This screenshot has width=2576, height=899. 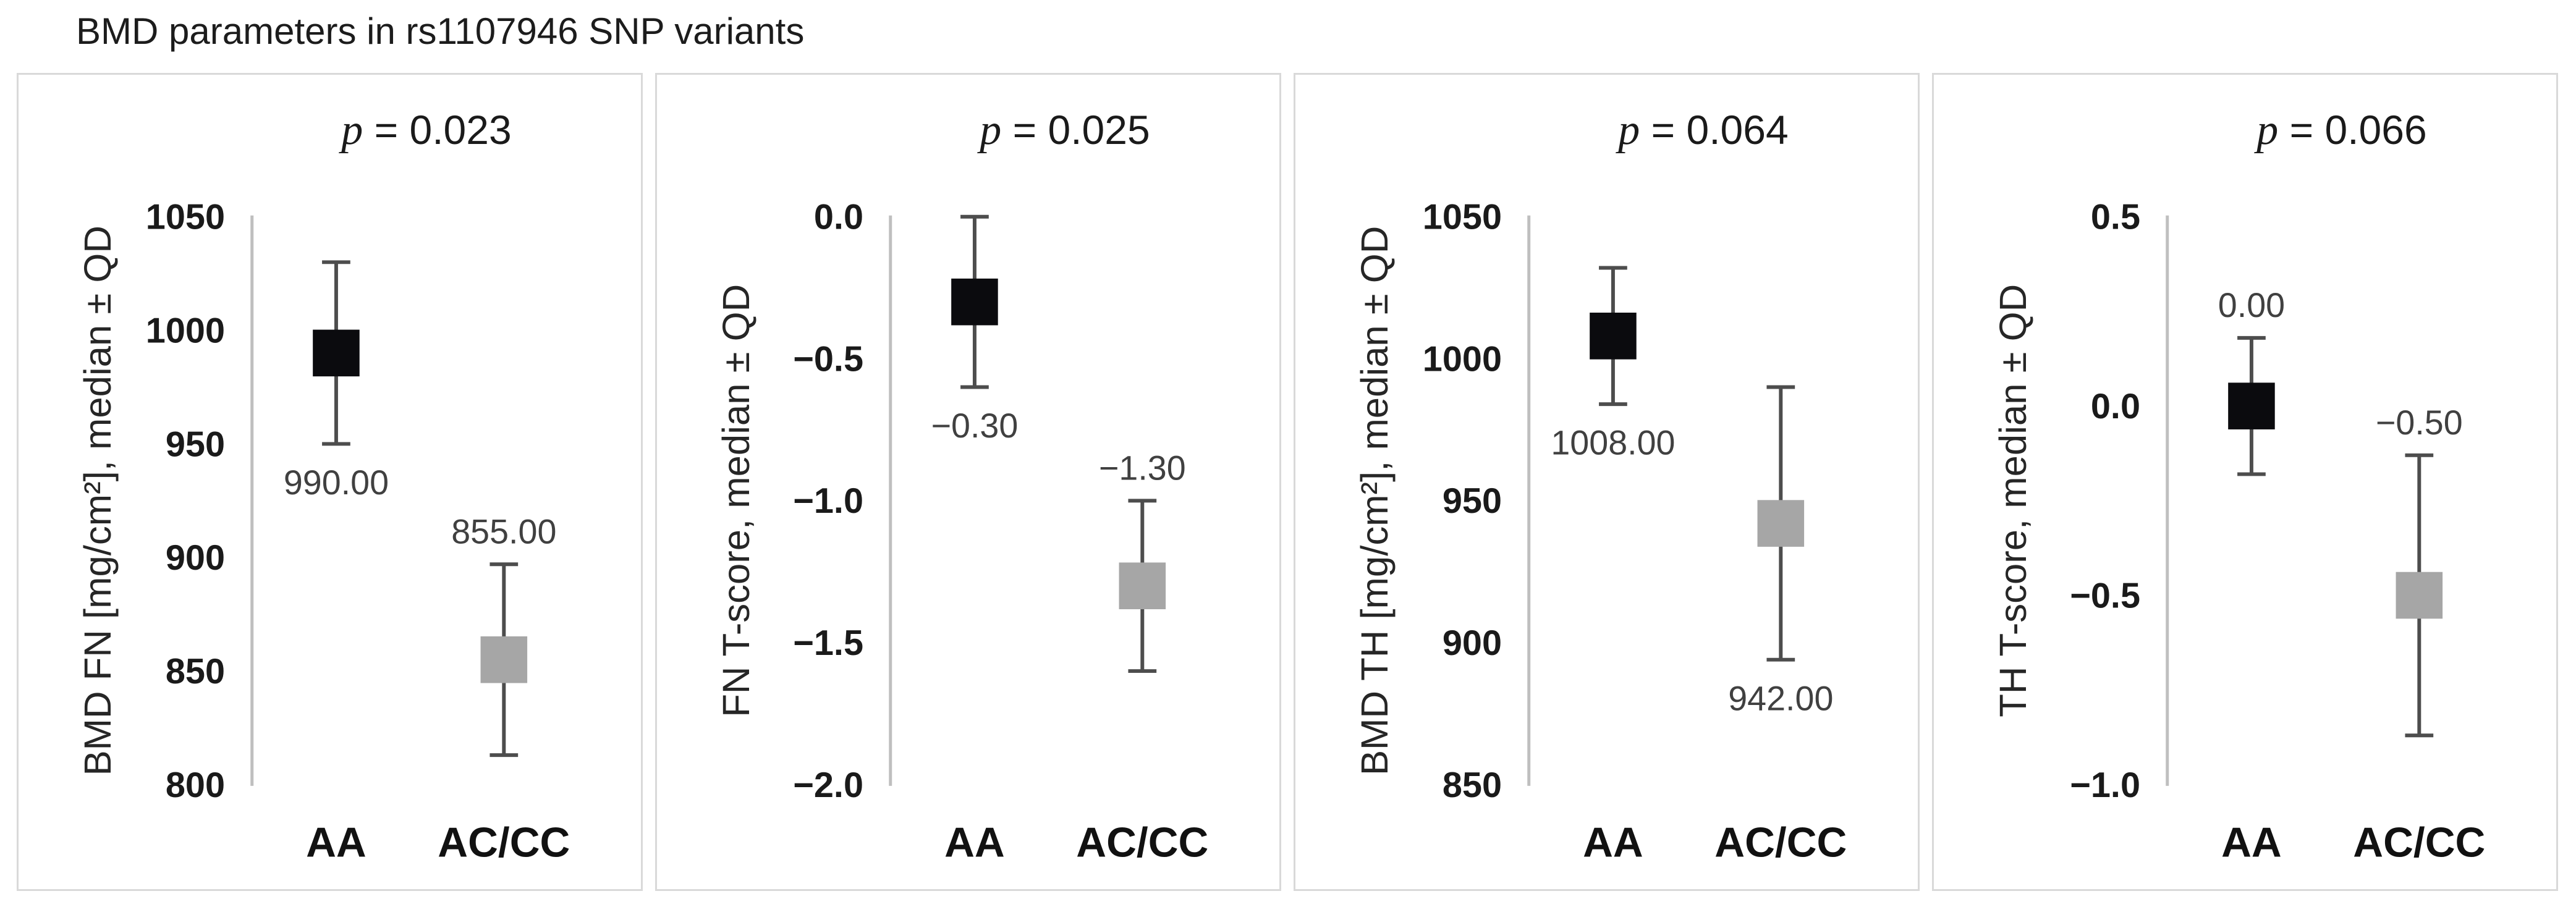 What do you see at coordinates (1075, 130) in the screenshot?
I see `p-value-text: = 0.025` at bounding box center [1075, 130].